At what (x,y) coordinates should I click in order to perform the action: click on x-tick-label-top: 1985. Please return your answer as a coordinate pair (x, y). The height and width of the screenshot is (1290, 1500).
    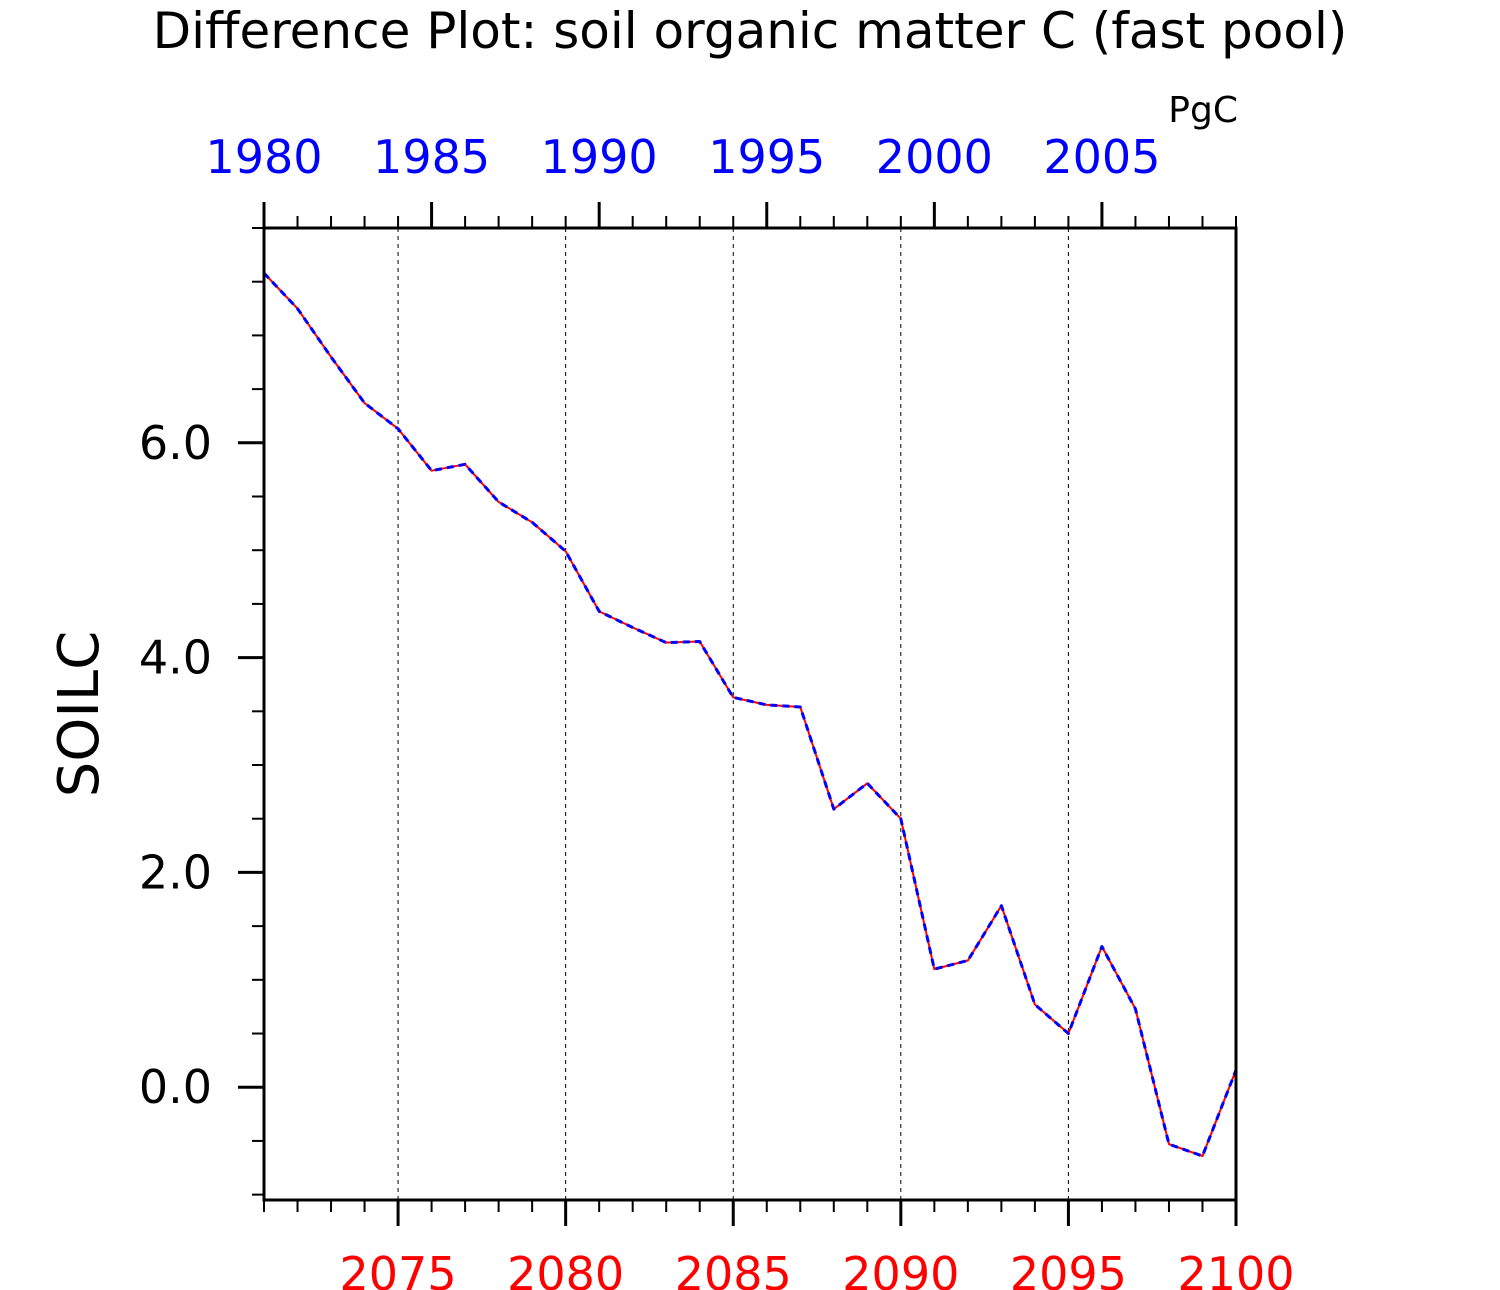
    Looking at the image, I should click on (431, 157).